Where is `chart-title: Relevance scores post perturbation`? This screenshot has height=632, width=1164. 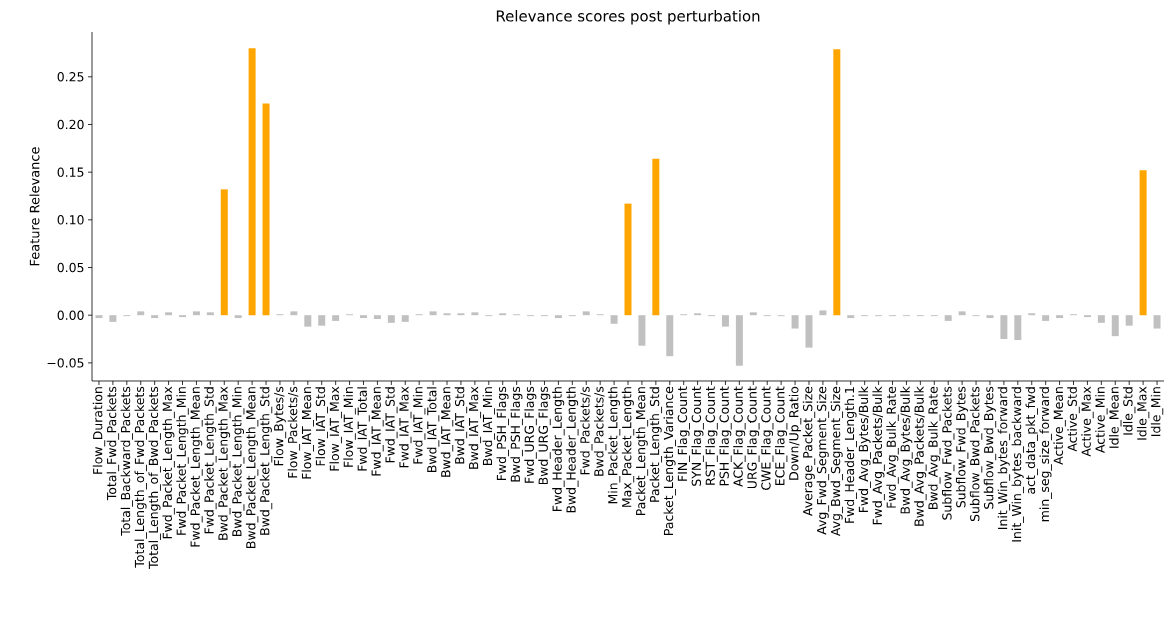
chart-title: Relevance scores post perturbation is located at coordinates (628, 17).